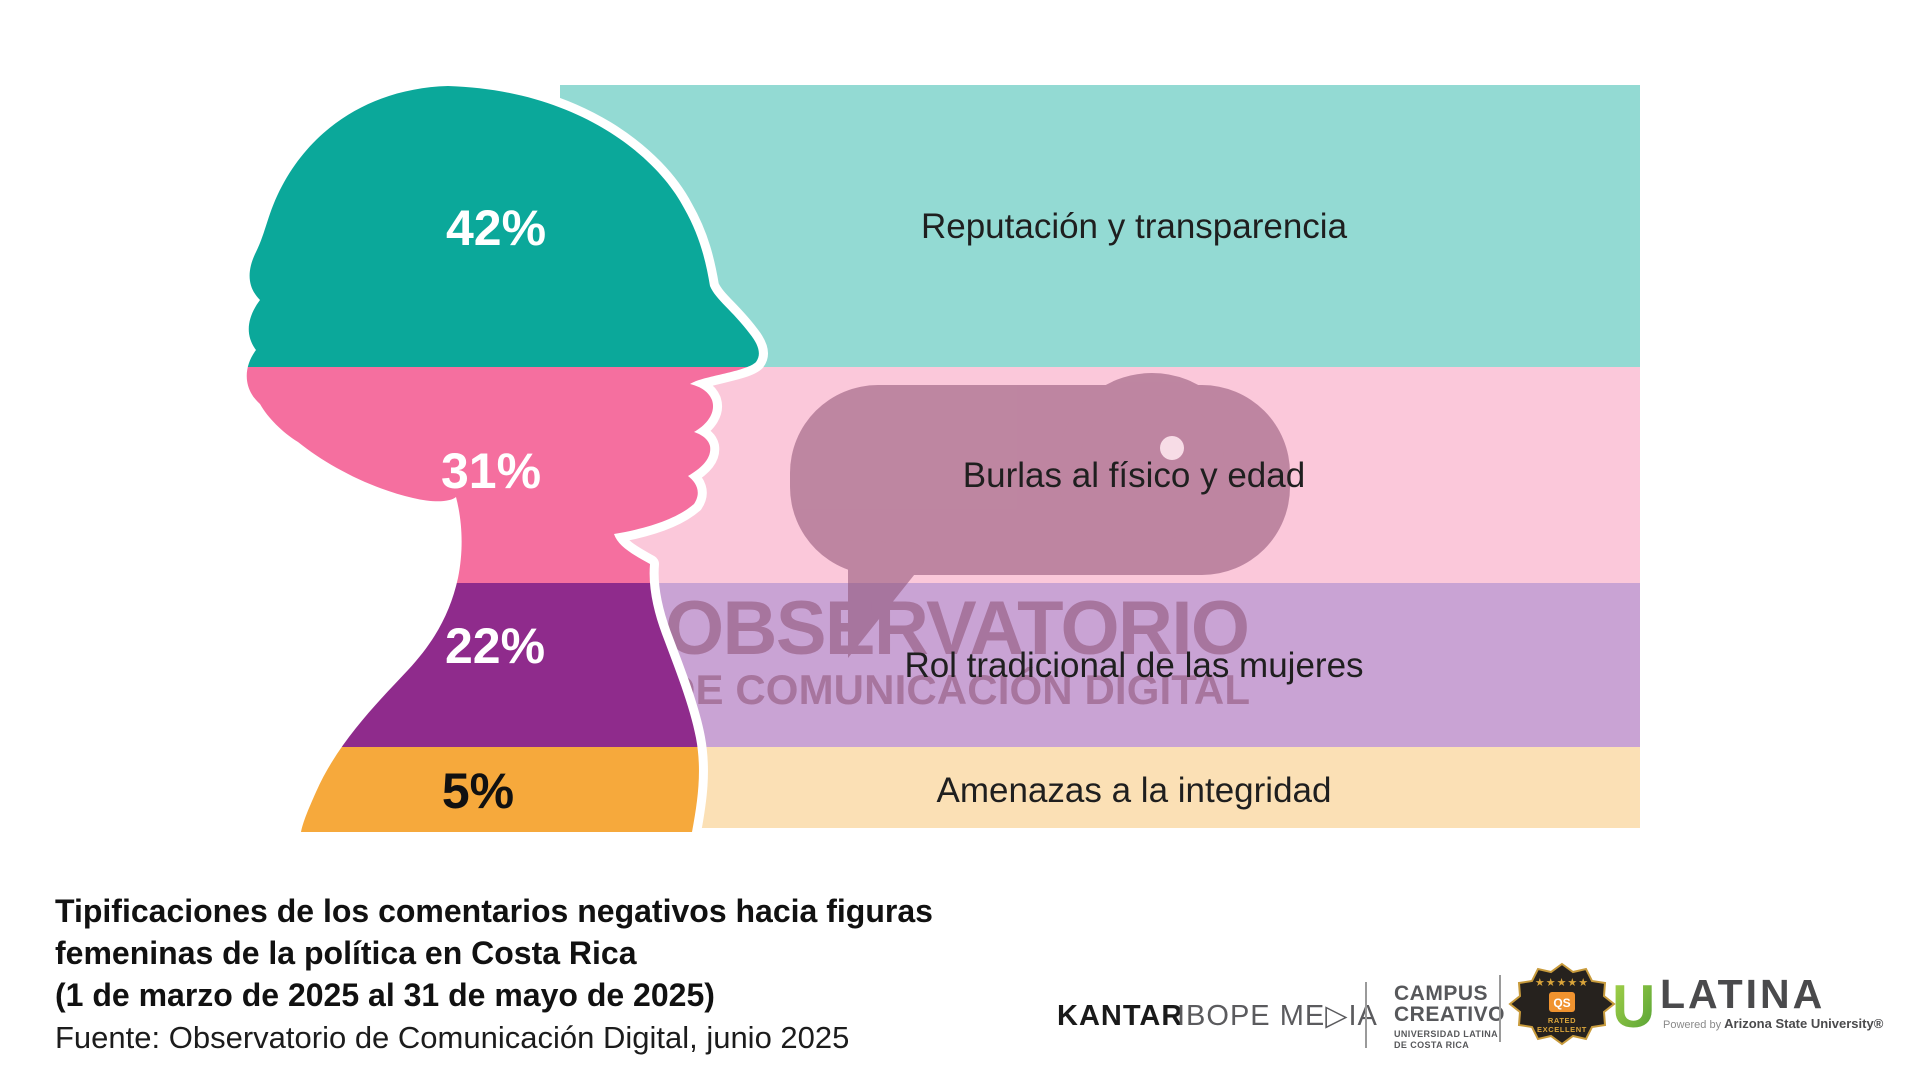  I want to click on bar-amenazas, so click(1100, 787).